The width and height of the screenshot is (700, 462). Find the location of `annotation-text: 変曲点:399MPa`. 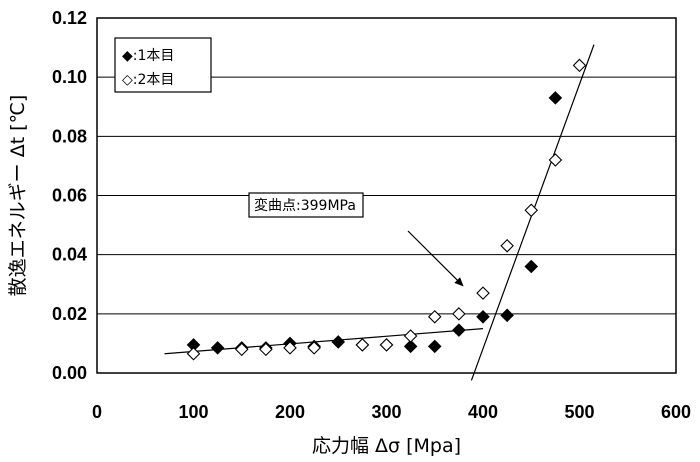

annotation-text: 変曲点:399MPa is located at coordinates (305, 205).